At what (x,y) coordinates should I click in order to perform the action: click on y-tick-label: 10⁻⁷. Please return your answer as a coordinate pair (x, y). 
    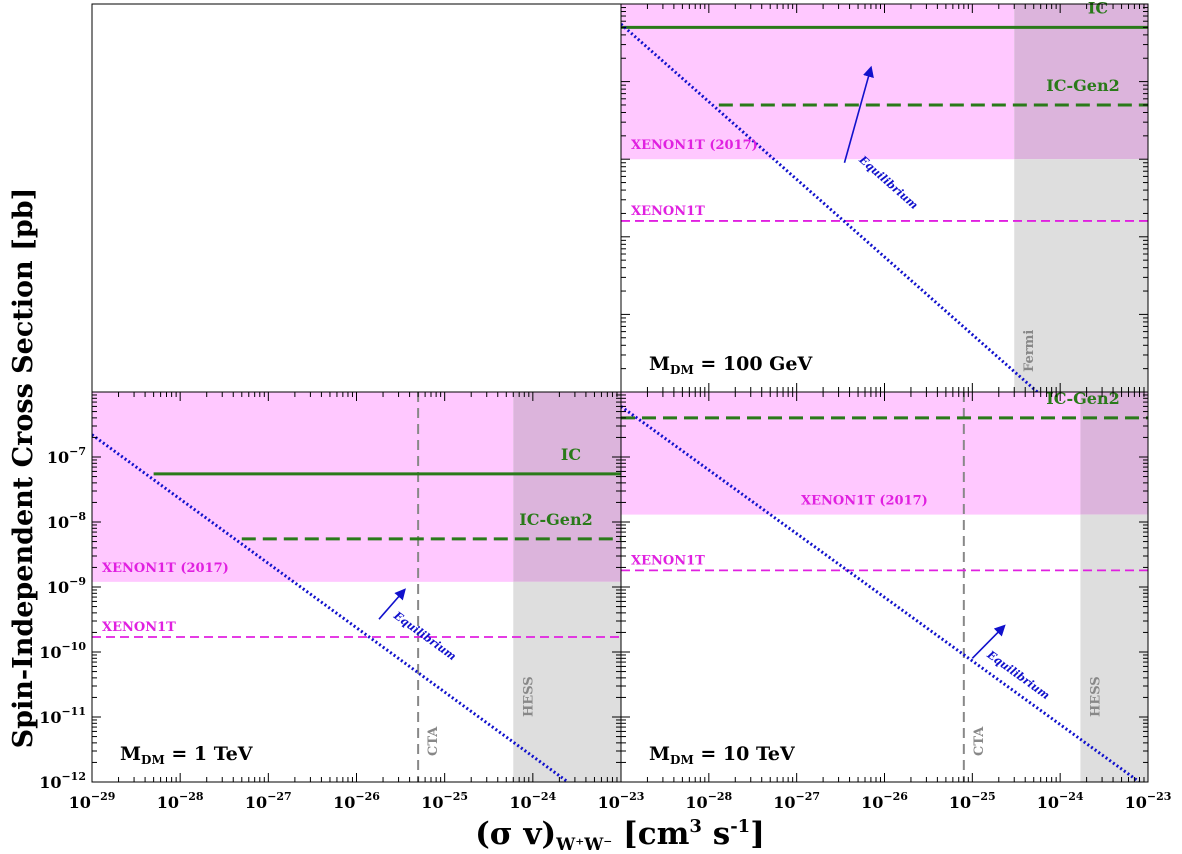
    Looking at the image, I should click on (66, 456).